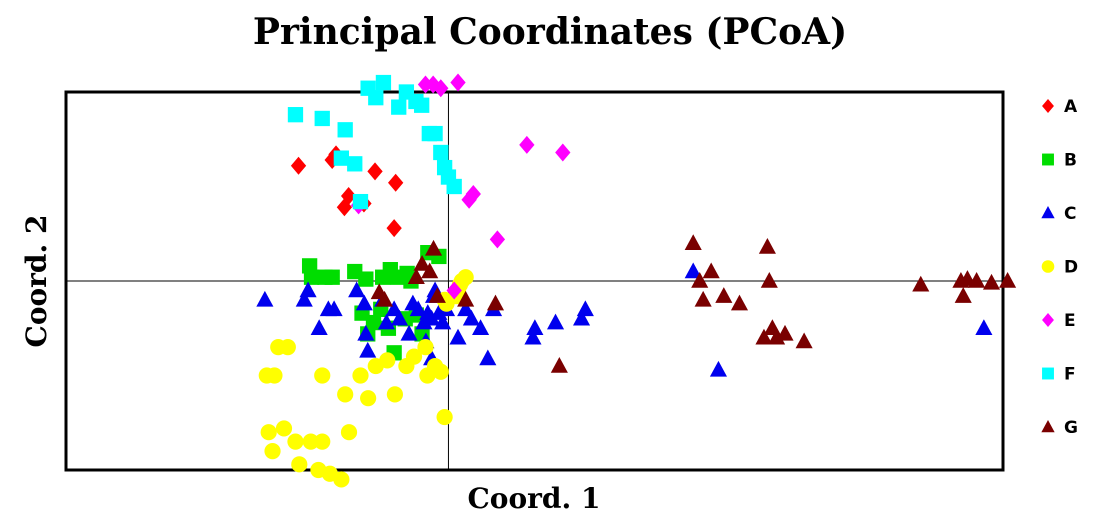 The image size is (1102, 528). Describe the element at coordinates (1048, 106) in the screenshot. I see `legend-marker-A` at that location.